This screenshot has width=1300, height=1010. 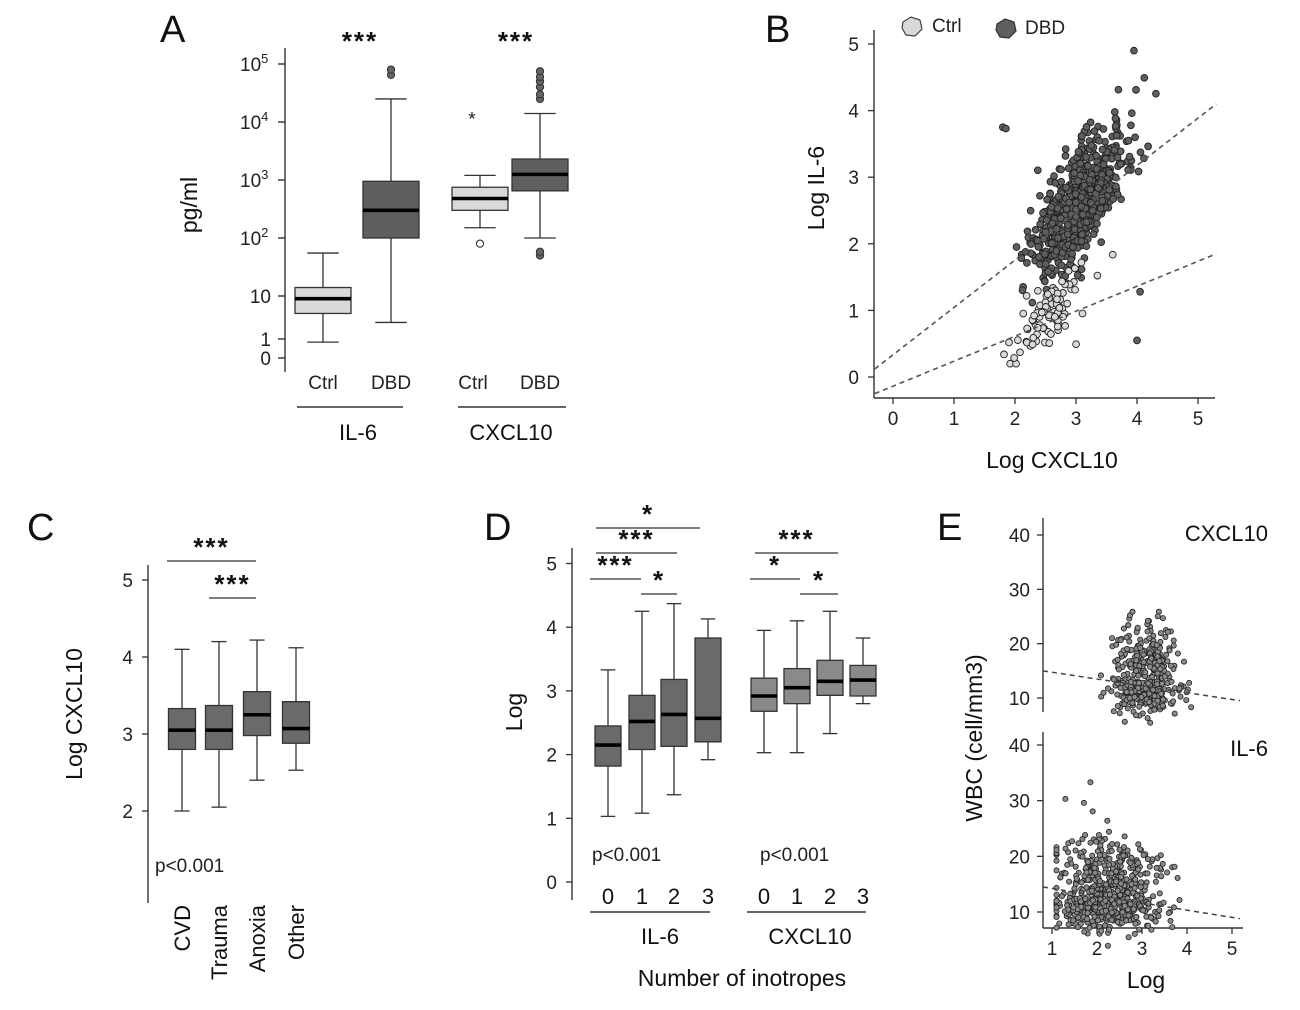 I want to click on panel-e-points, so click(x=1141, y=778).